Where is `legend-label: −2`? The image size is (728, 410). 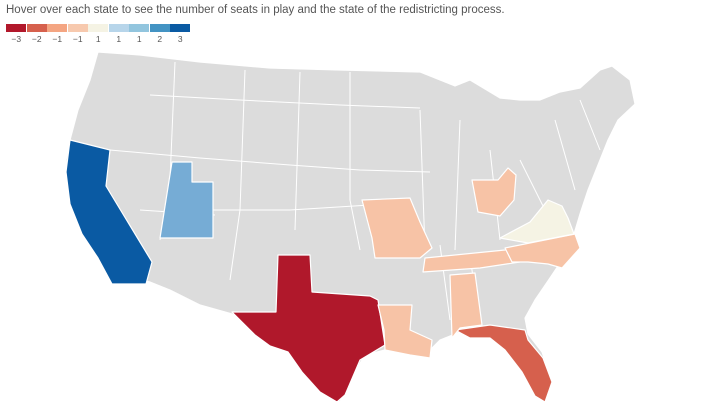
legend-label: −2 is located at coordinates (36, 39).